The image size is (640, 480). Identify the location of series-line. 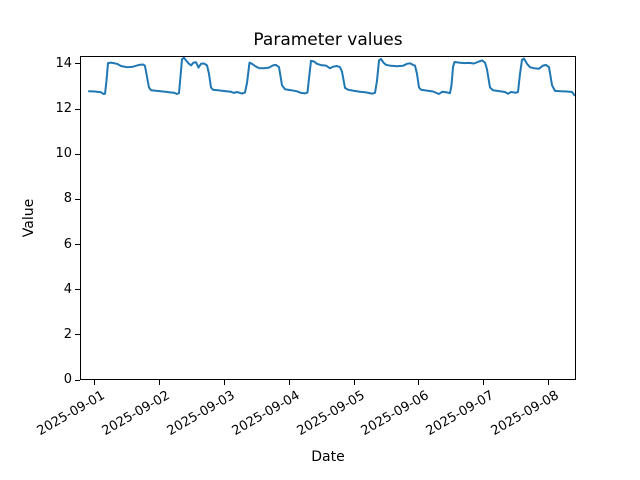
(331, 77).